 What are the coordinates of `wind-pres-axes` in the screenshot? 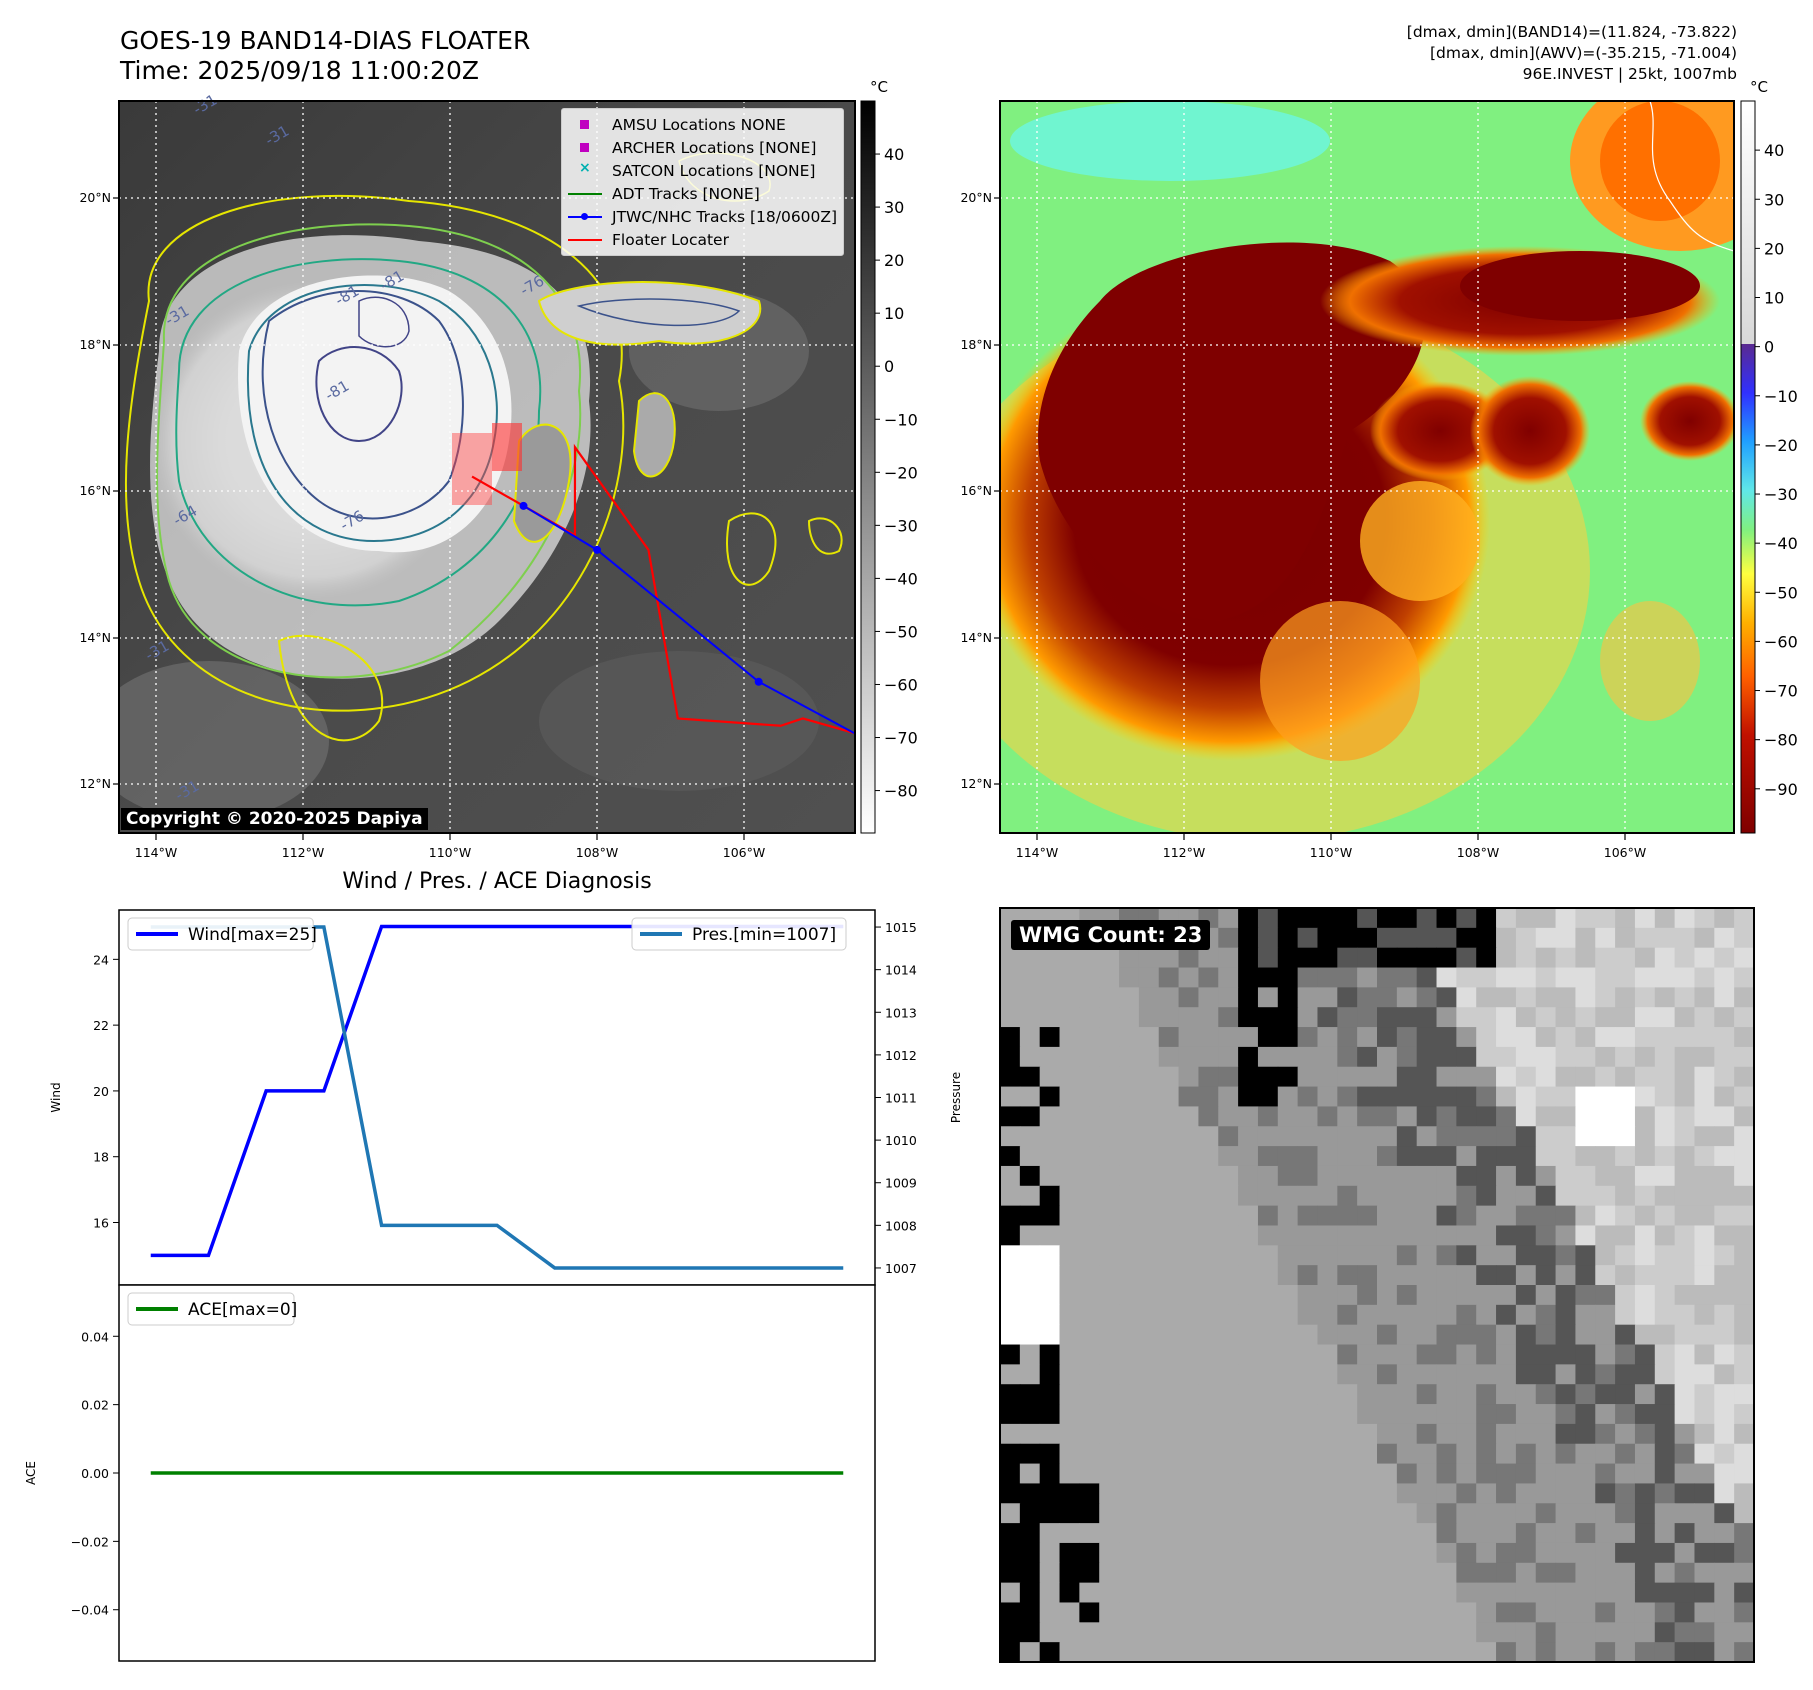 It's located at (497, 1097).